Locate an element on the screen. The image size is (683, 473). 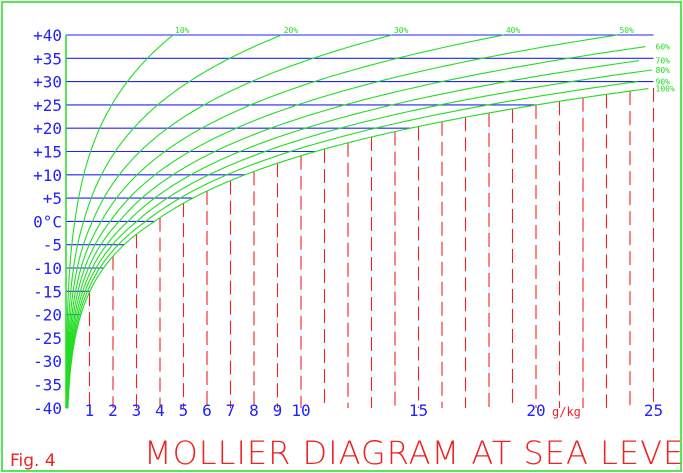
y-tick-label: -15 is located at coordinates (47, 291).